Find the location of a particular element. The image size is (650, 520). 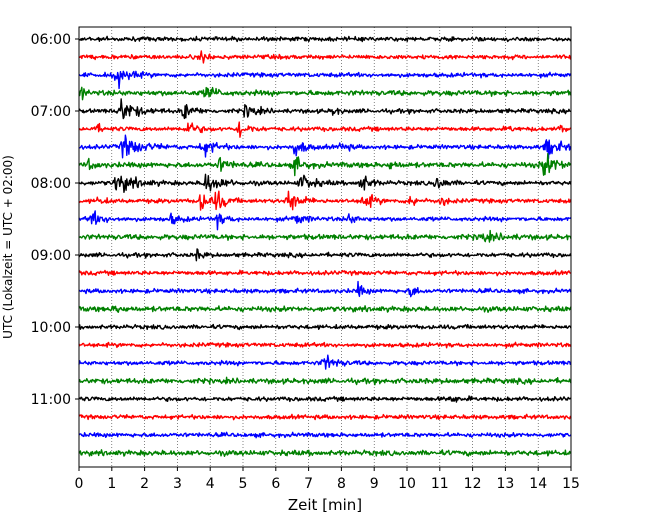

x-tick-label: 4 is located at coordinates (210, 484).